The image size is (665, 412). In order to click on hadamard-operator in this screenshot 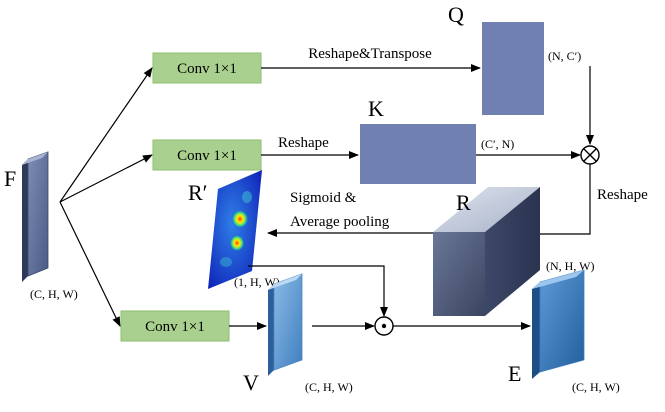, I will do `click(384, 326)`.